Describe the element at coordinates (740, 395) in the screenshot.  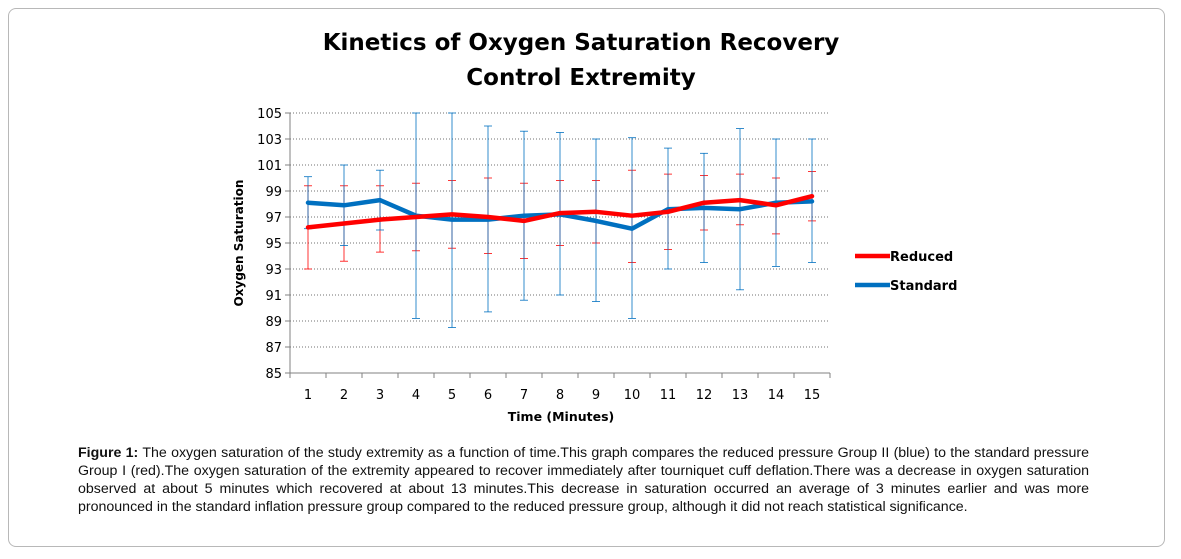
I see `x-tick-label: 13` at that location.